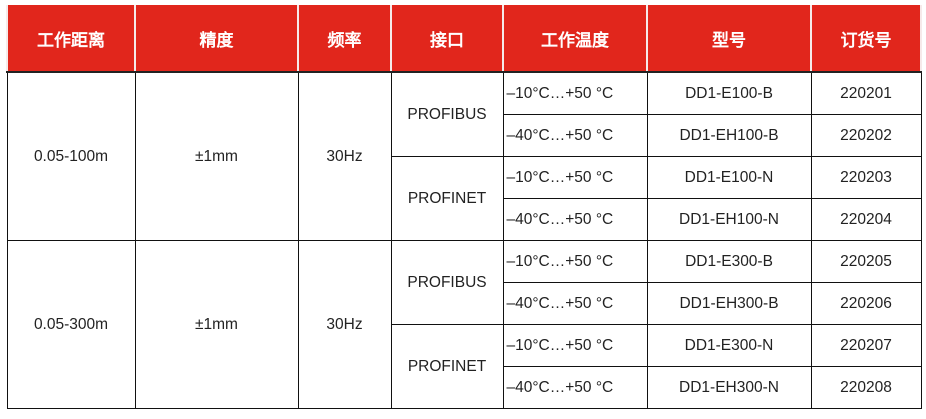 The image size is (926, 419). What do you see at coordinates (866, 345) in the screenshot?
I see `order-number-cell: 220207` at bounding box center [866, 345].